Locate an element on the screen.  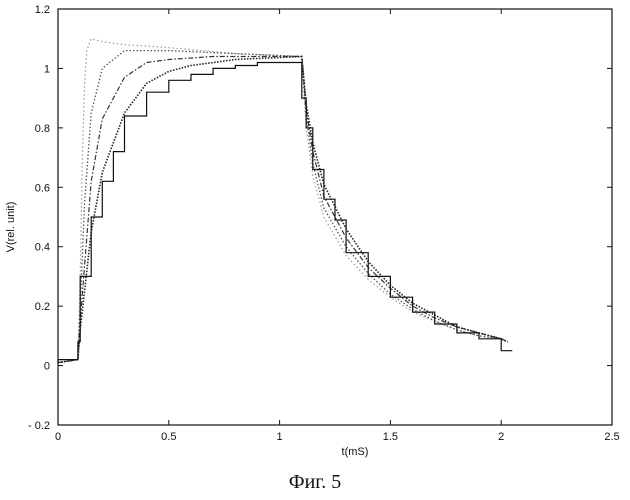
y-tick-label: 1.2 is located at coordinates (42, 10).